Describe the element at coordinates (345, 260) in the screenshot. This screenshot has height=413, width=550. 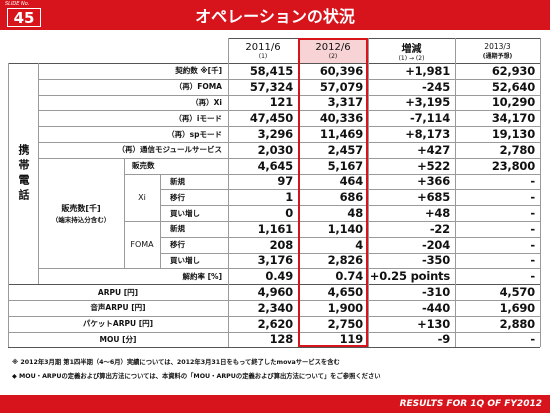
I see `cell-value: 2,826` at that location.